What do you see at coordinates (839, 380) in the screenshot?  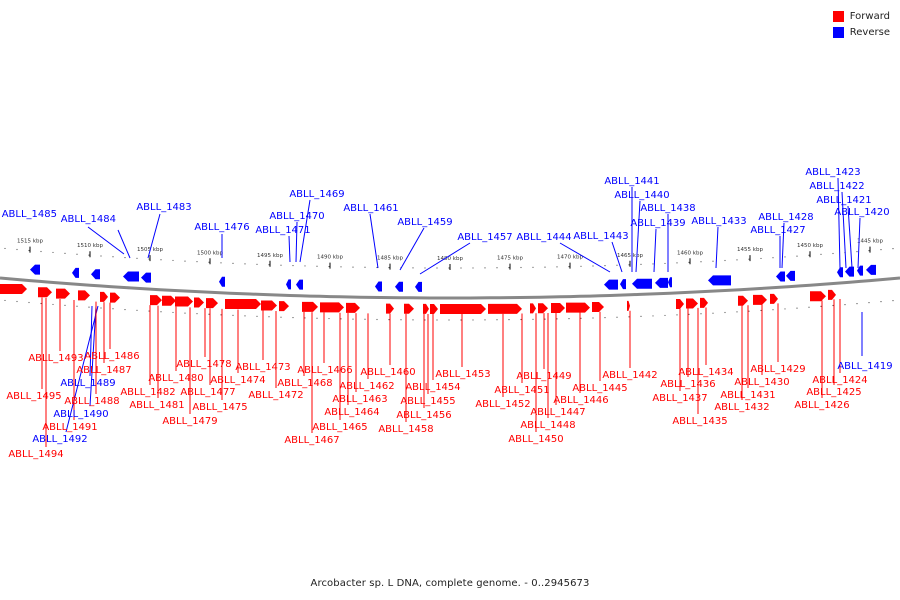 I see `gene-label: ABLL_1424` at bounding box center [839, 380].